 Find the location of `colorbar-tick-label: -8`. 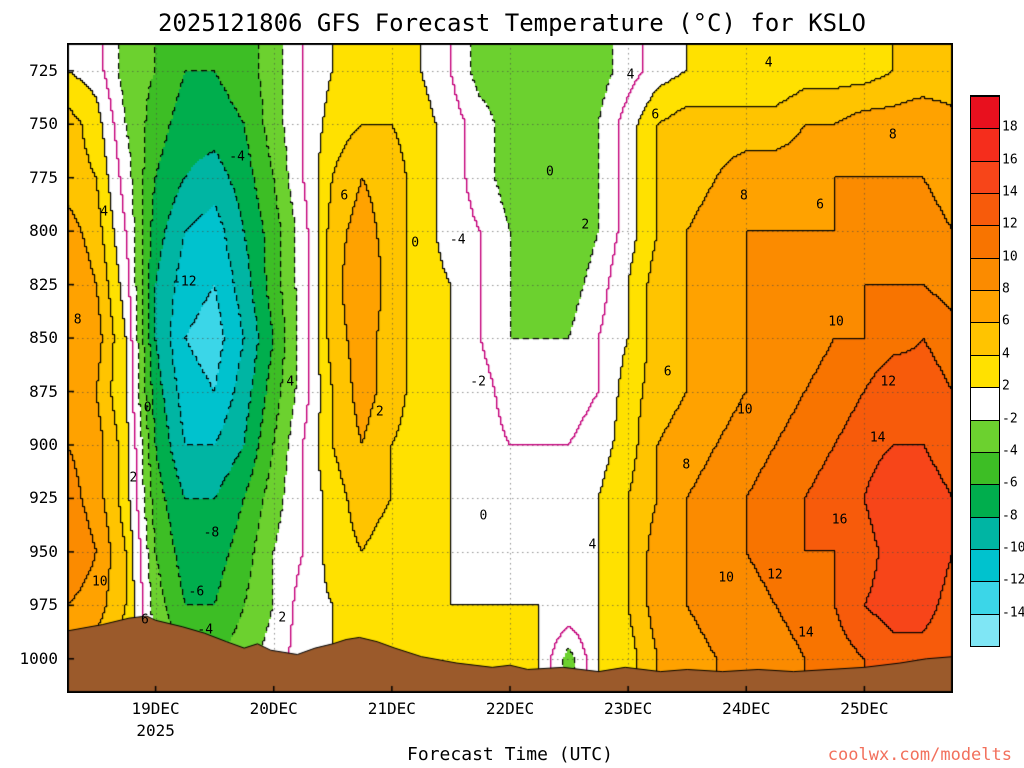

colorbar-tick-label: -8 is located at coordinates (1010, 516).